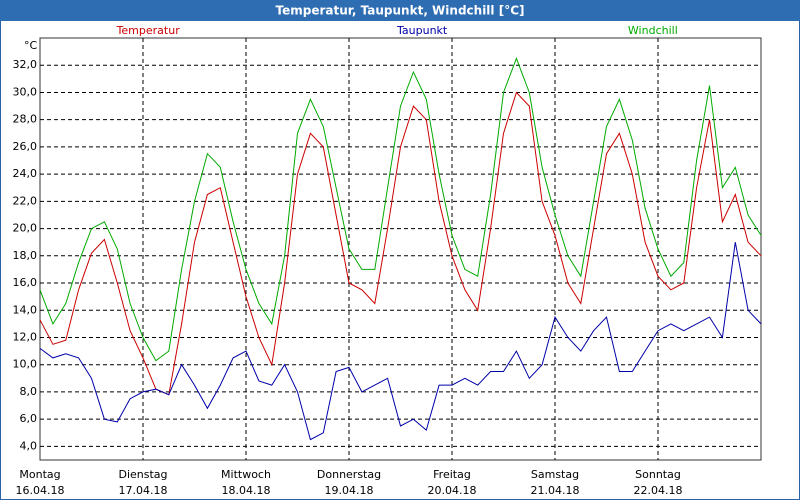 This screenshot has width=800, height=504. Describe the element at coordinates (143, 490) in the screenshot. I see `x-tick-date: 17.04.18` at that location.